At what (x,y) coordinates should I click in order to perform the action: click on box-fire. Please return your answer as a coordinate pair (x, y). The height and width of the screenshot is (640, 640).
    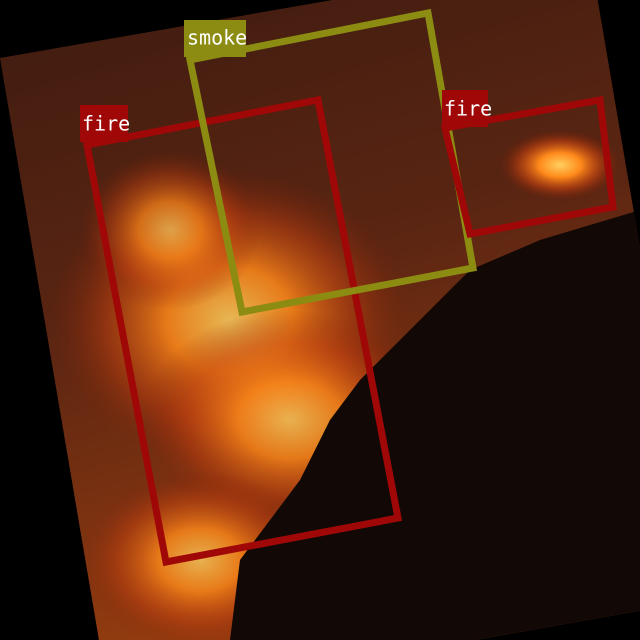
    Looking at the image, I should click on (528, 167).